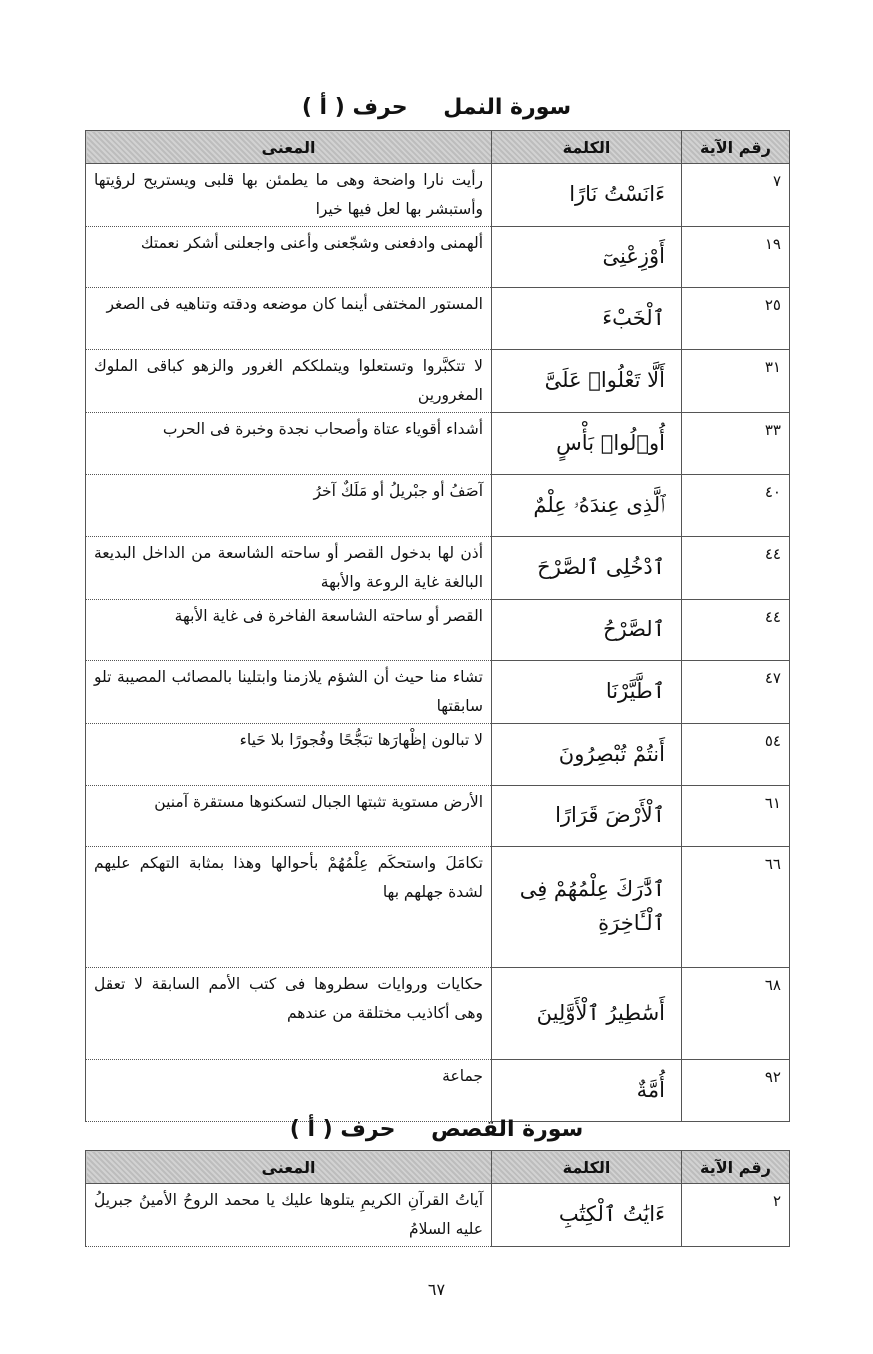 This screenshot has height=1354, width=873. Describe the element at coordinates (735, 1090) in the screenshot. I see `verse-number: ٩٢` at that location.